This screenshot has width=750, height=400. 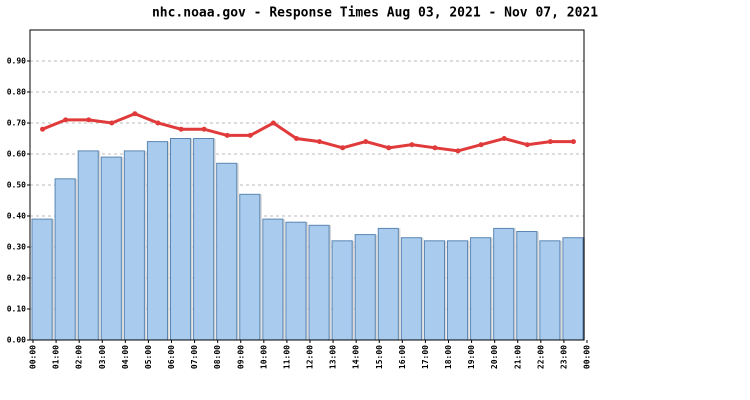 I want to click on y-tick-label: 0.70, so click(x=16, y=123).